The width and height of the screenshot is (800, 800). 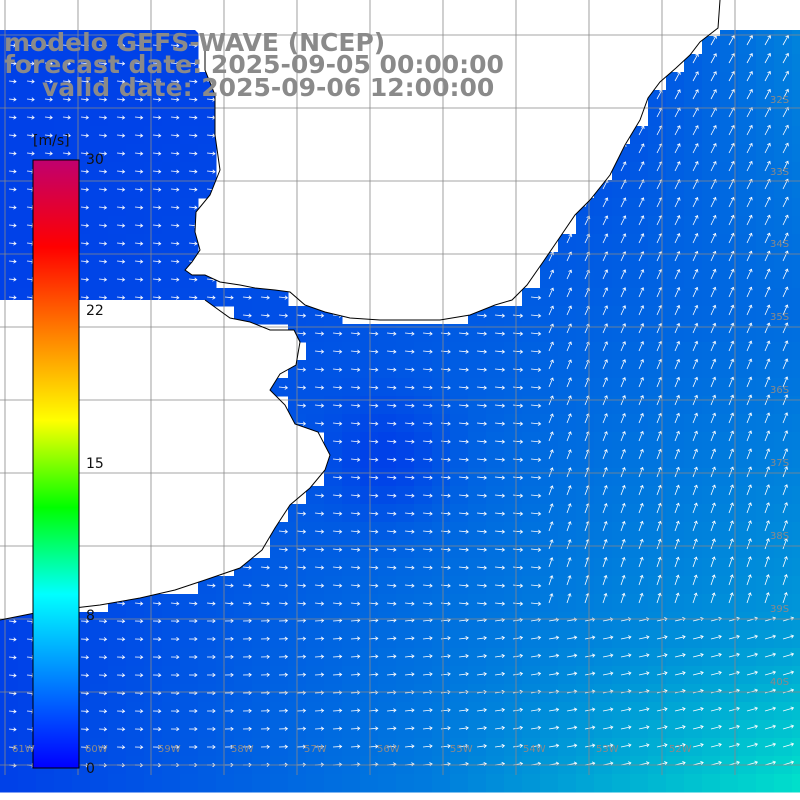 What do you see at coordinates (90, 616) in the screenshot?
I see `colorbar-tick-8: 8` at bounding box center [90, 616].